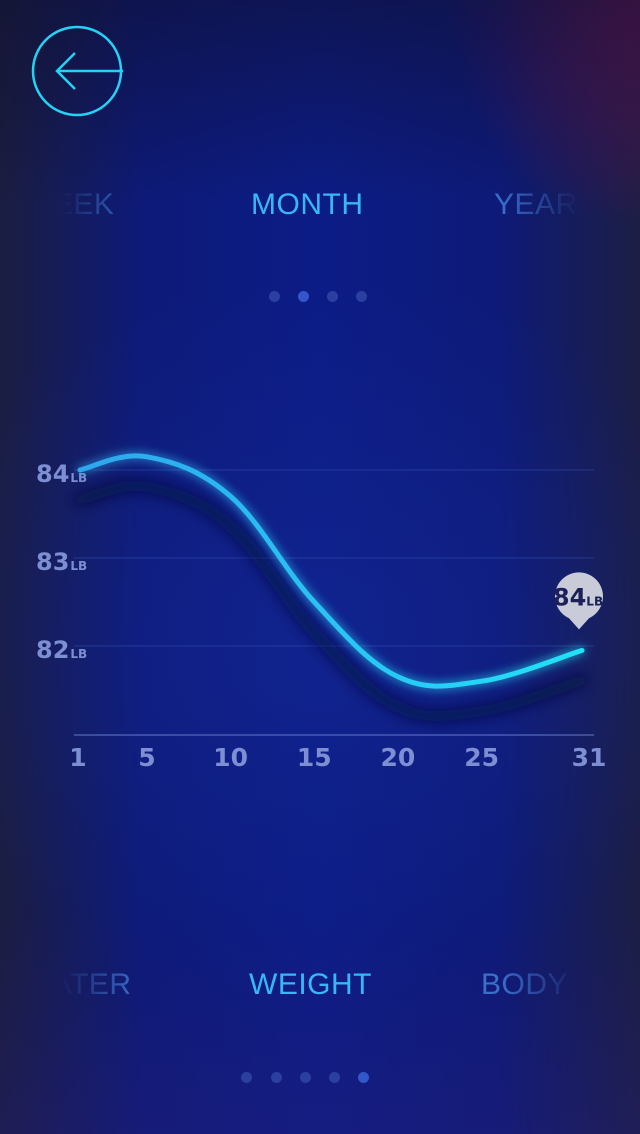  I want to click on tab-year: YEAR, so click(536, 204).